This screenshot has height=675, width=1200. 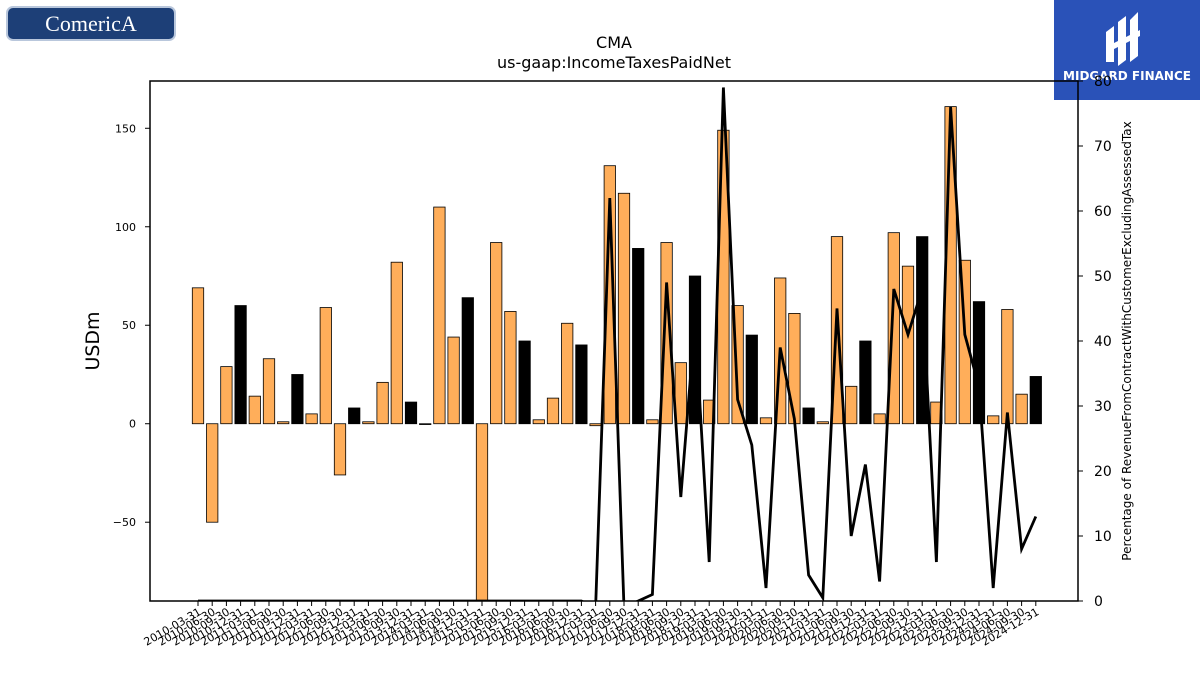 What do you see at coordinates (614, 62) in the screenshot?
I see `chart-subtitle: us-gaap:IncomeTaxesPaidNet` at bounding box center [614, 62].